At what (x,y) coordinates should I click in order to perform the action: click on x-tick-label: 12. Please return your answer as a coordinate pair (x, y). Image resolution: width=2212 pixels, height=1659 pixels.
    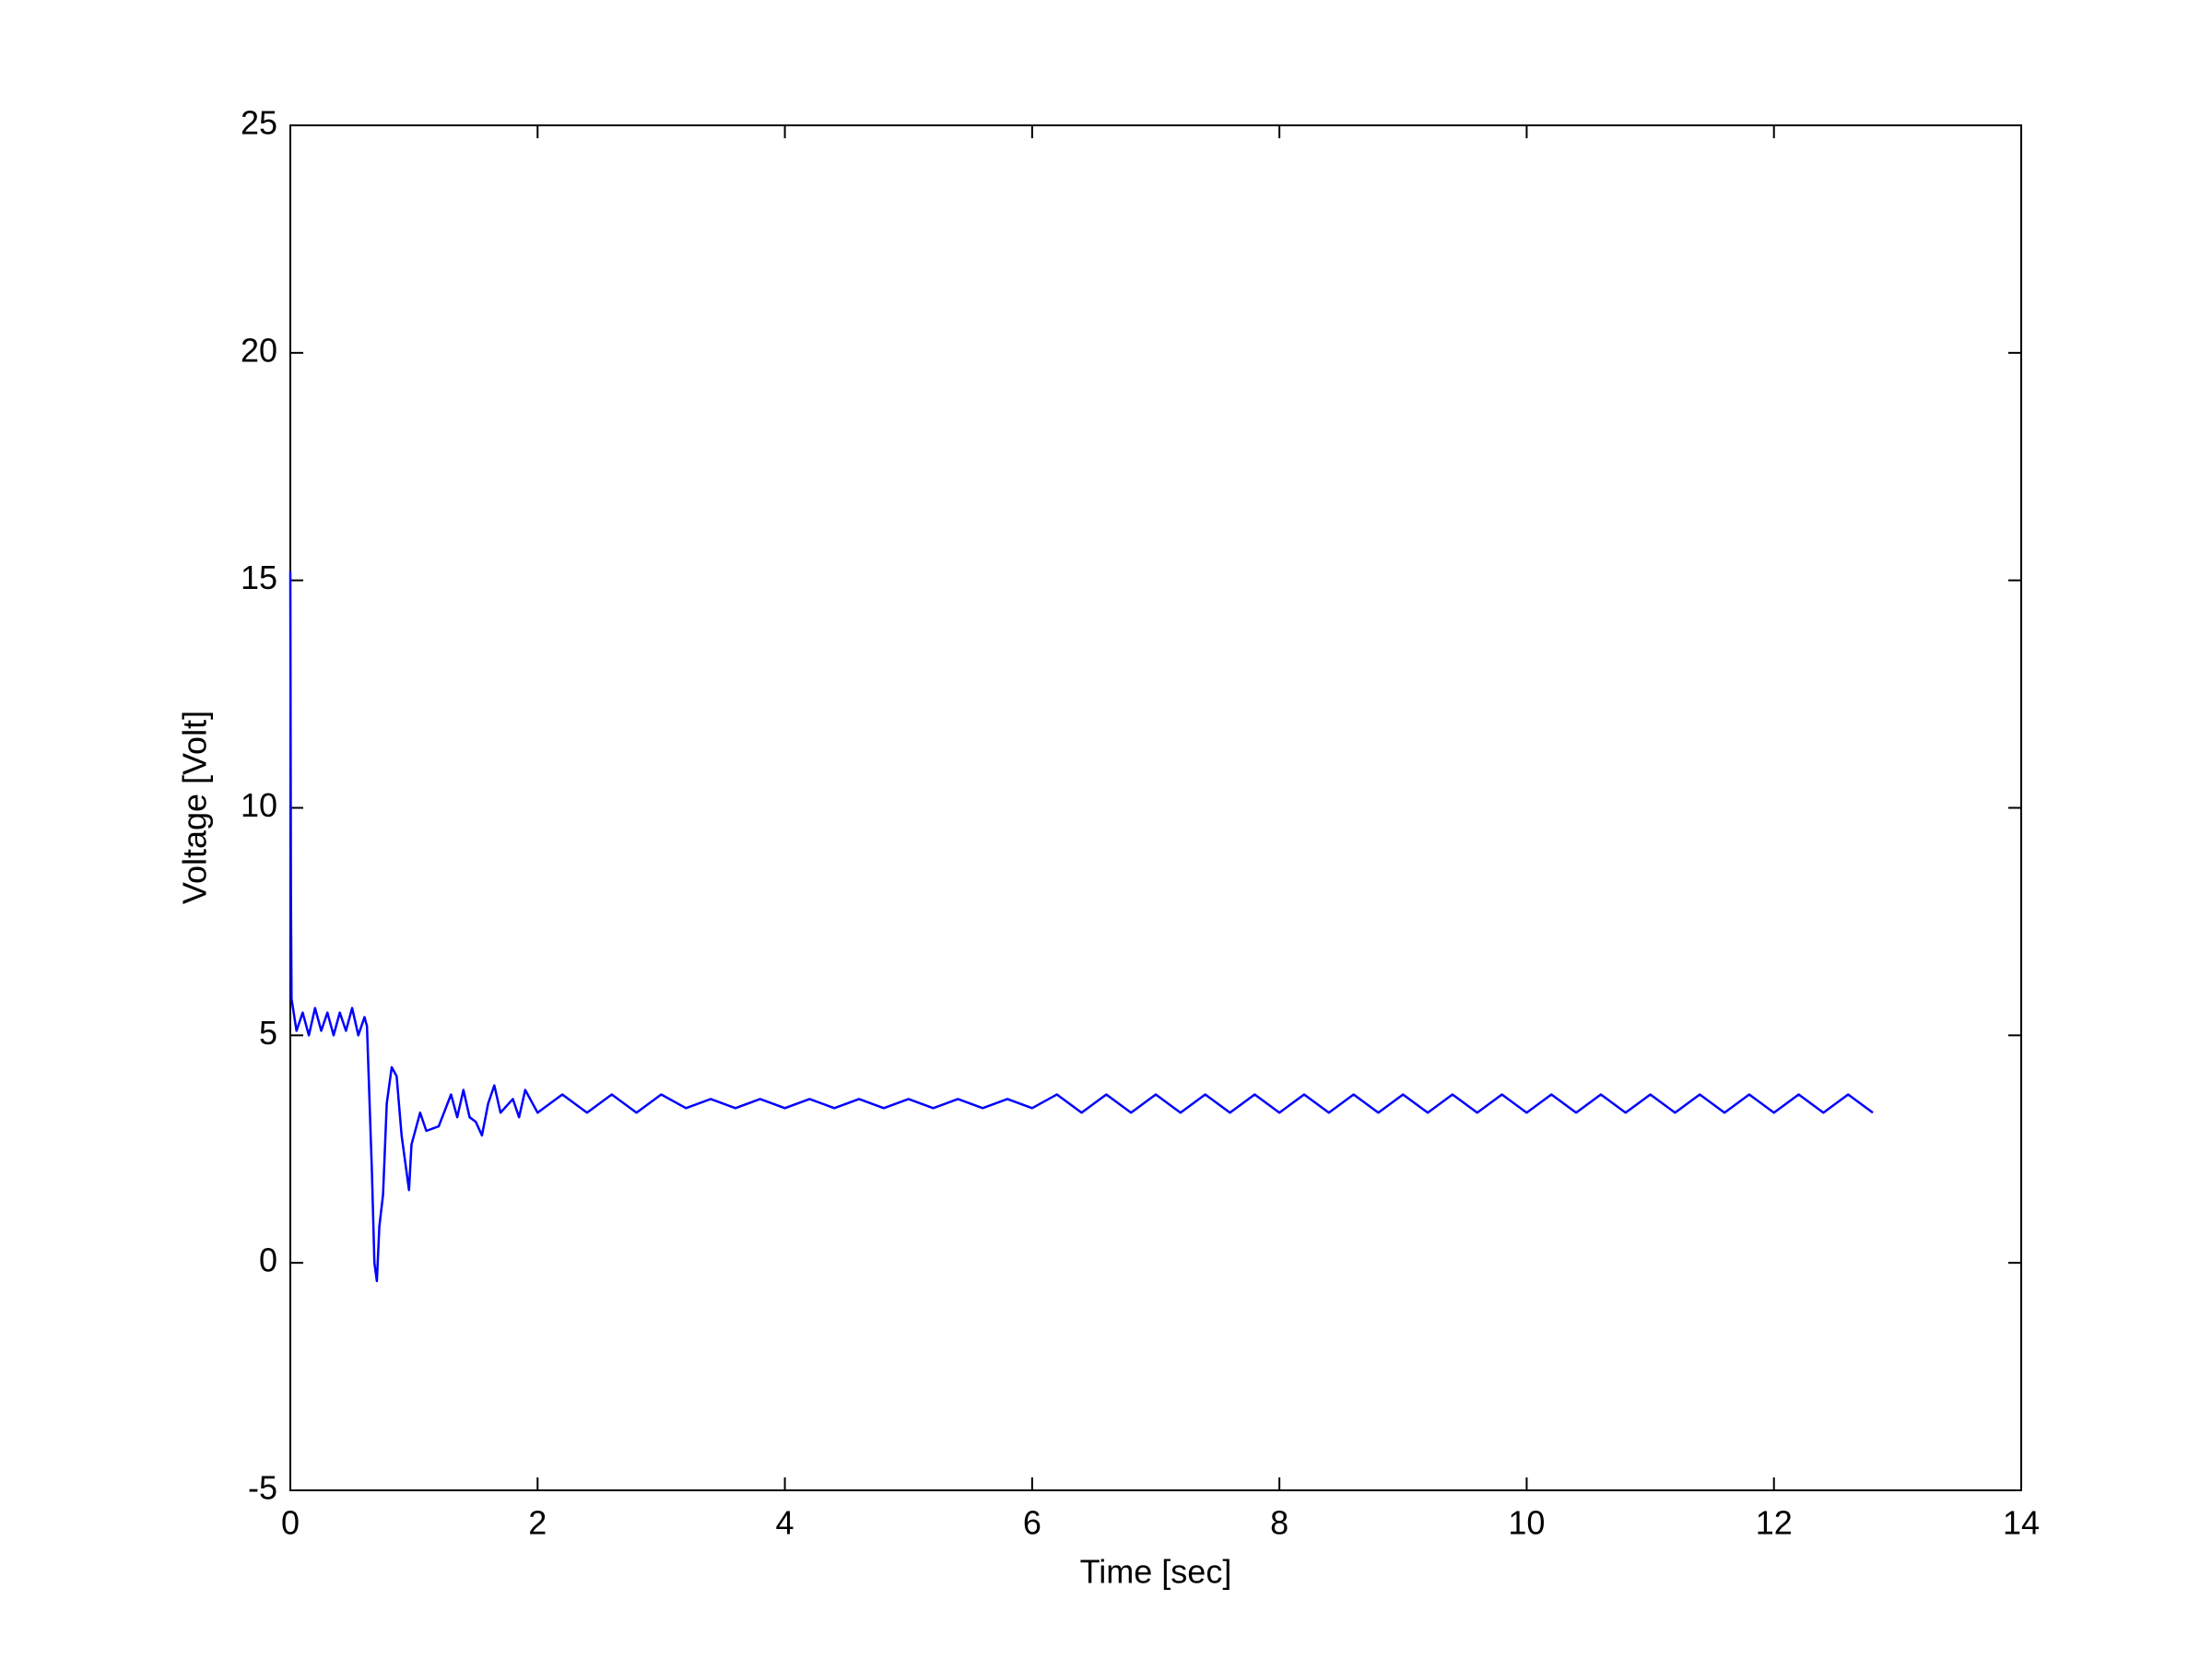
    Looking at the image, I should click on (1774, 1523).